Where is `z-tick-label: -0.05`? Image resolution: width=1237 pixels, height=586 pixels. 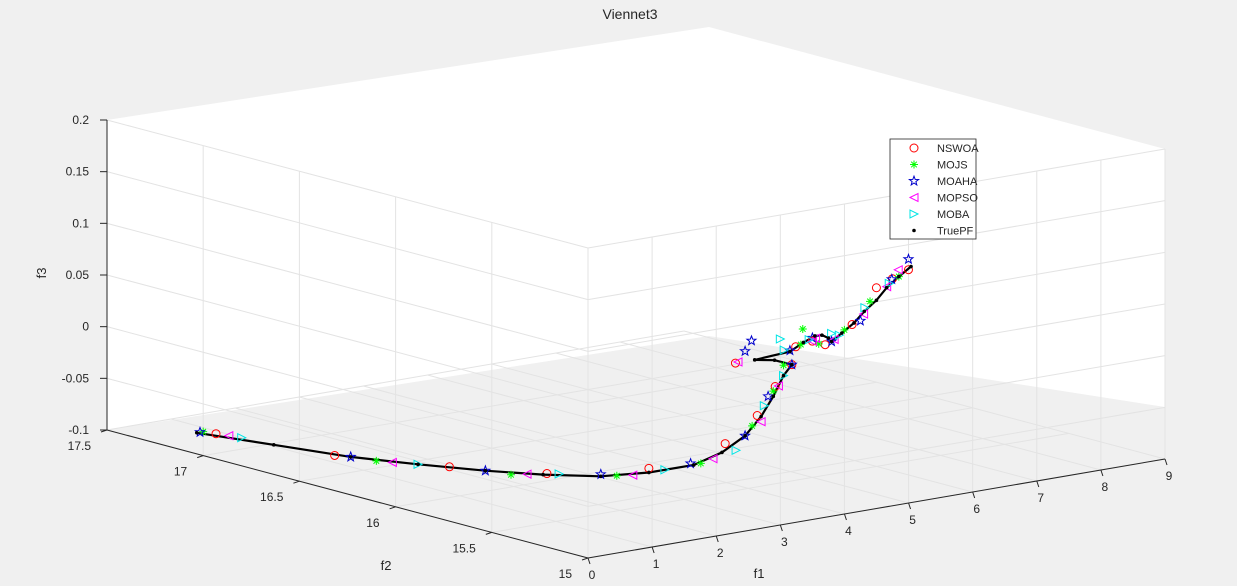 z-tick-label: -0.05 is located at coordinates (76, 378).